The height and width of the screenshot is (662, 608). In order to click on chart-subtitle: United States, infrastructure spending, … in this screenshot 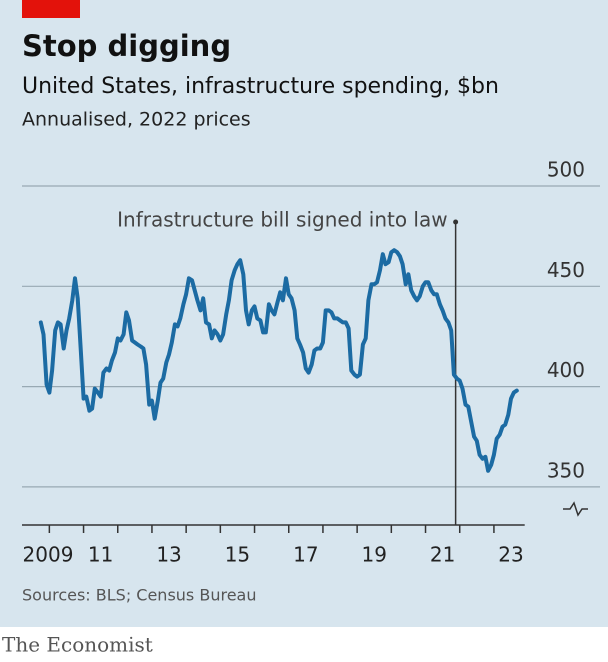, I will do `click(260, 86)`.